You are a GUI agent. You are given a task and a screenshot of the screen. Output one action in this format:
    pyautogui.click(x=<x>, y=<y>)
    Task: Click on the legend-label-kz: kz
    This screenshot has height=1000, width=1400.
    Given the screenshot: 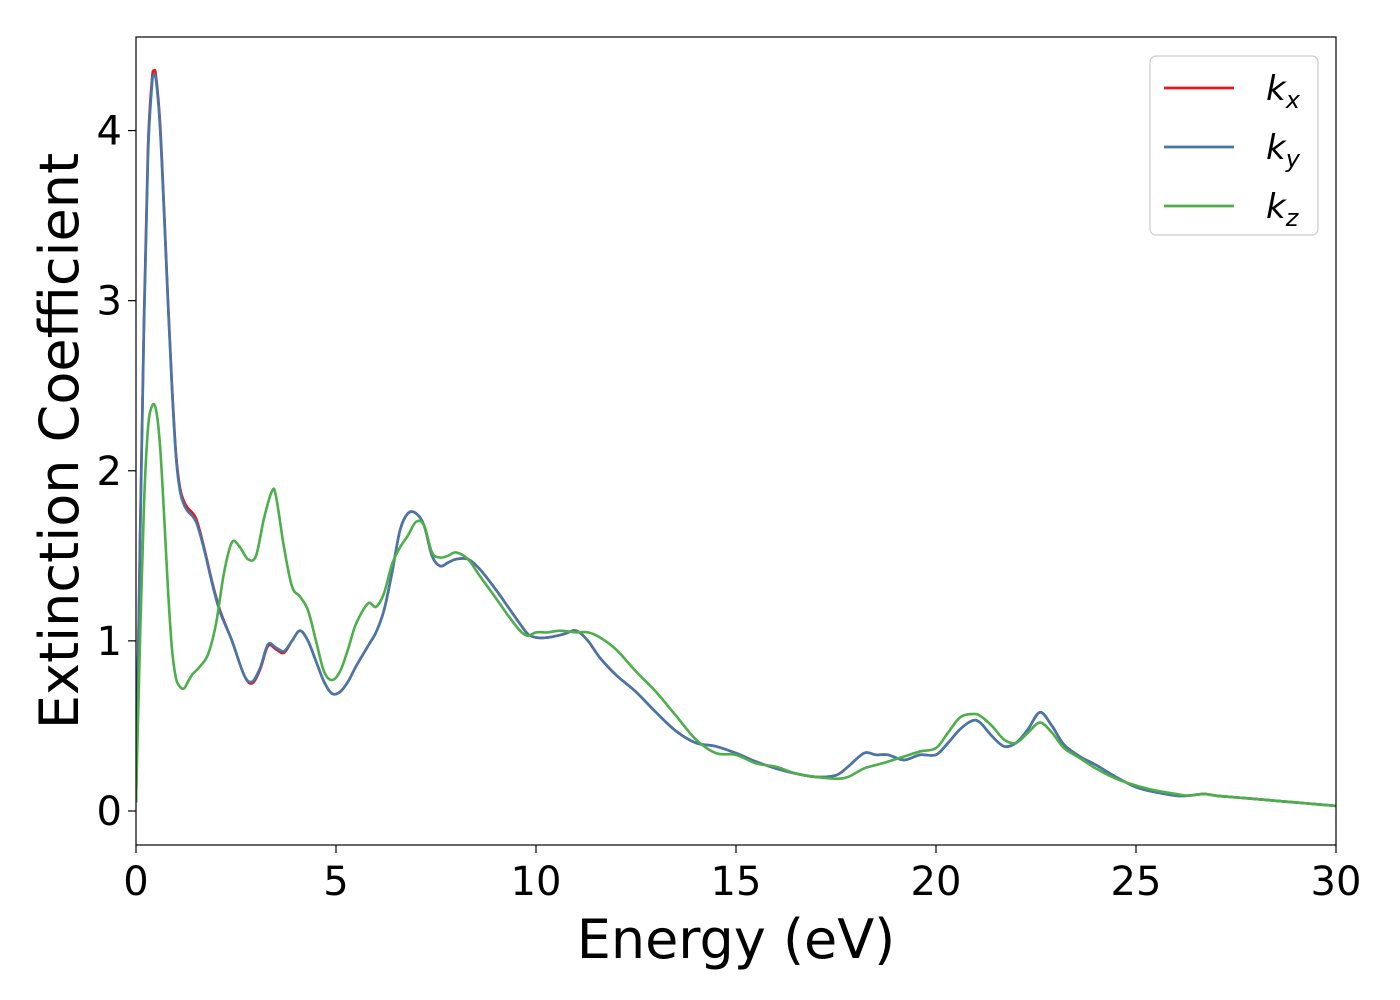 What is the action you would take?
    pyautogui.click(x=1283, y=209)
    